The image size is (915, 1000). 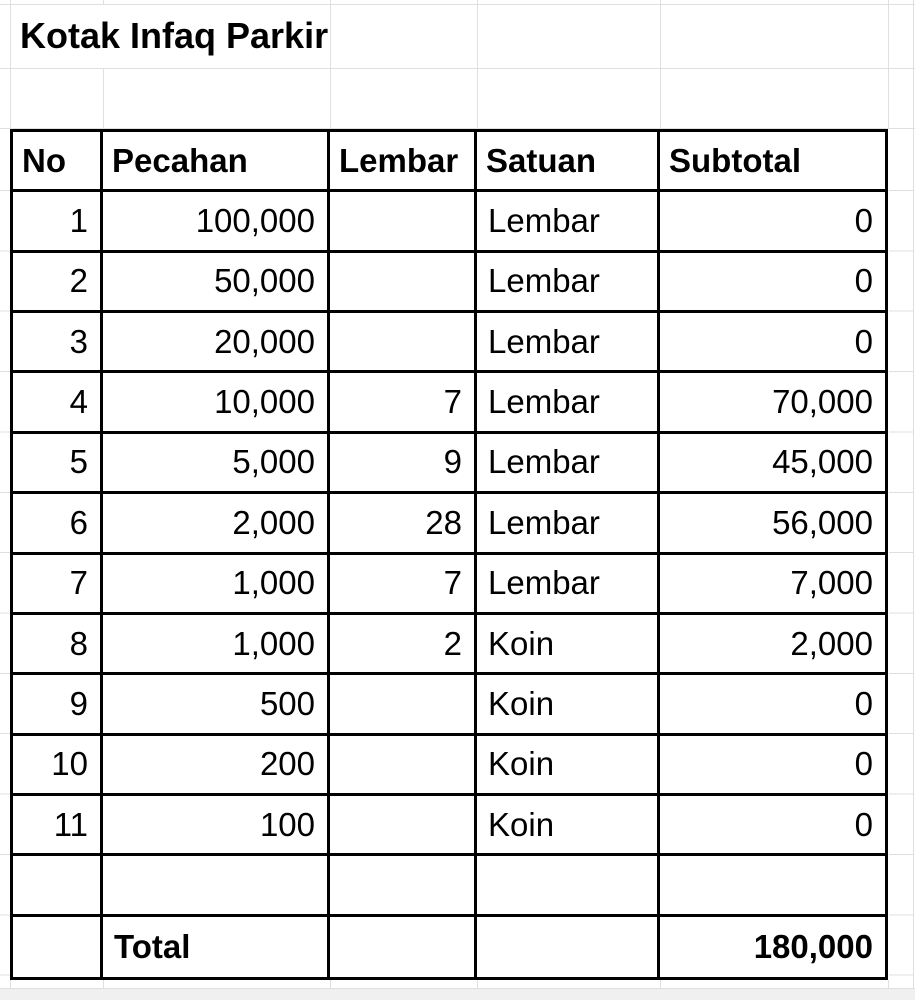 I want to click on cell-lembar: 28, so click(x=403, y=524).